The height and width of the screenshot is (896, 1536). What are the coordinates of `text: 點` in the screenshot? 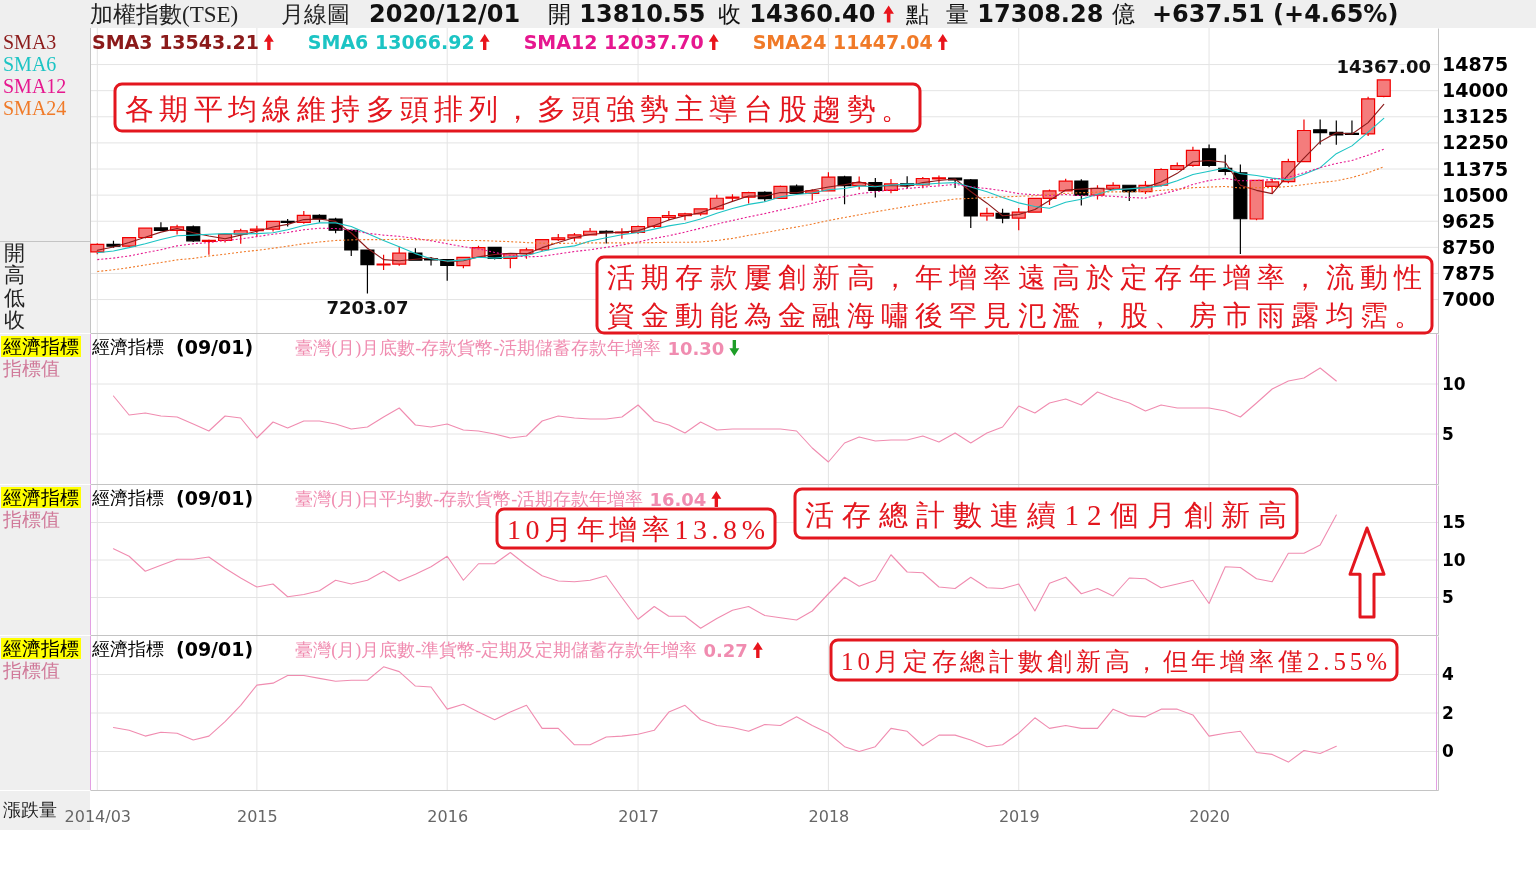 It's located at (916, 14).